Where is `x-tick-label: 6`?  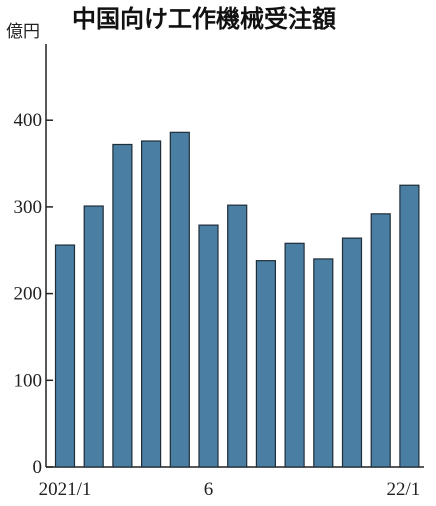 x-tick-label: 6 is located at coordinates (209, 489).